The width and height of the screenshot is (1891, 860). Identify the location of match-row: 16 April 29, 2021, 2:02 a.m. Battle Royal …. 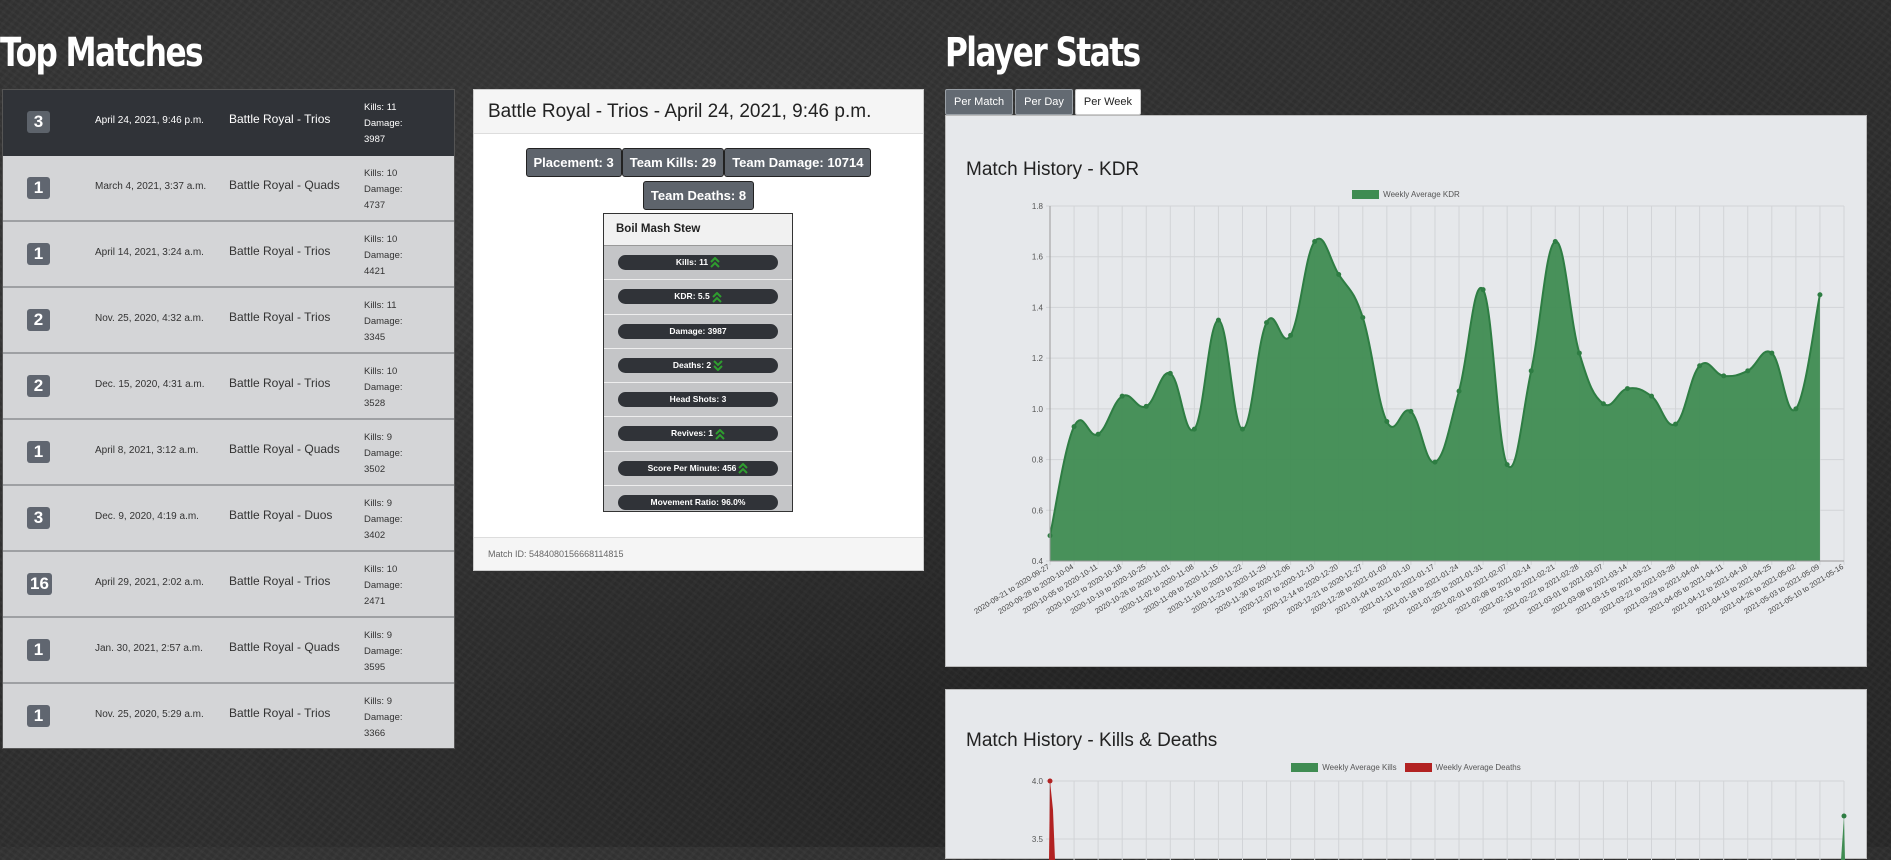
(228, 585).